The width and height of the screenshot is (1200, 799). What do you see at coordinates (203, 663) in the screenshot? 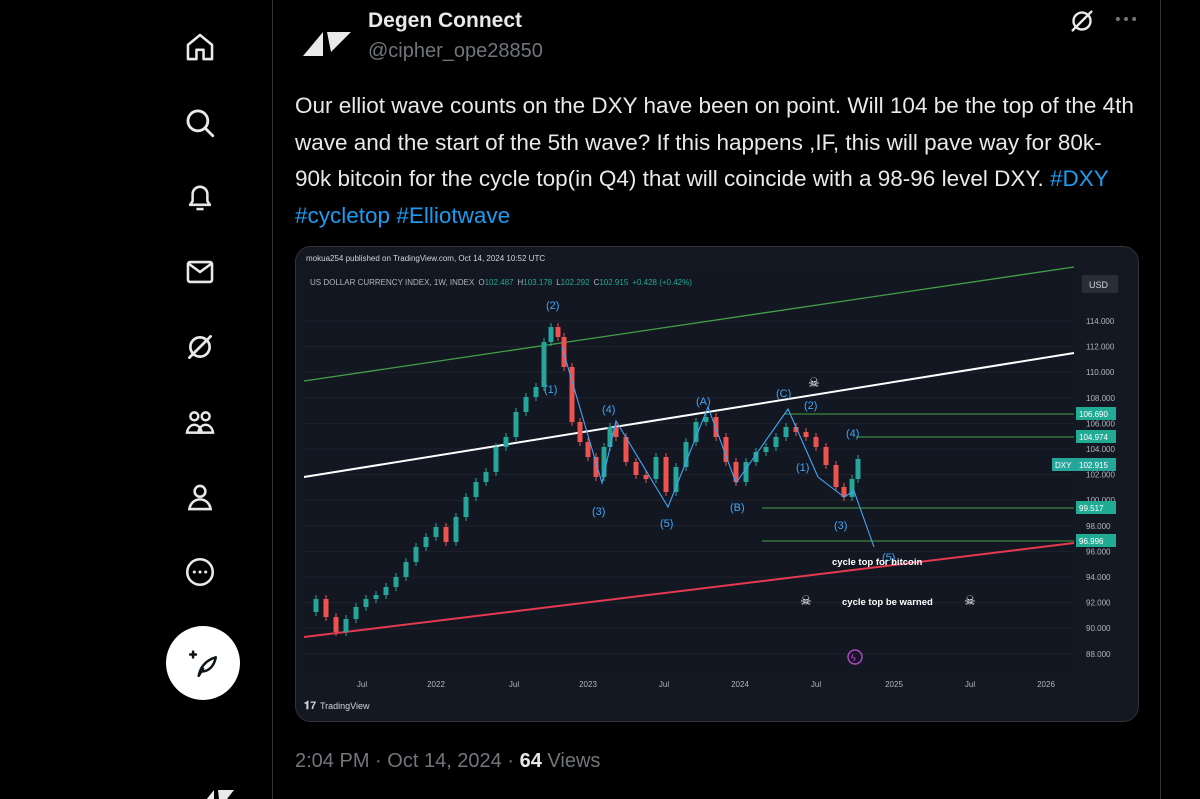
I see `compose-button` at bounding box center [203, 663].